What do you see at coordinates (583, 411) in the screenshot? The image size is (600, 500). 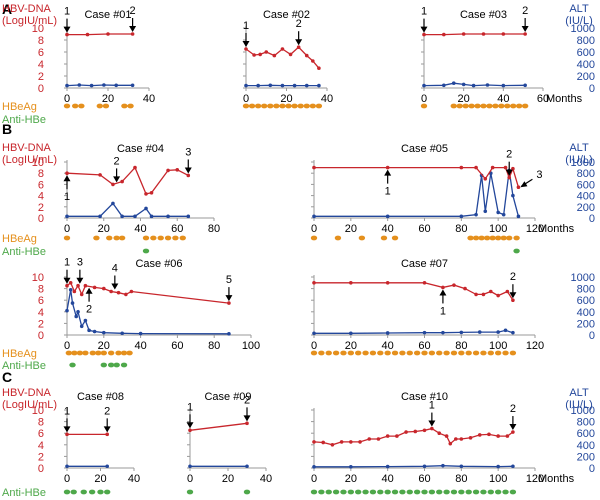 I see `alt-tick-label: 1000` at bounding box center [583, 411].